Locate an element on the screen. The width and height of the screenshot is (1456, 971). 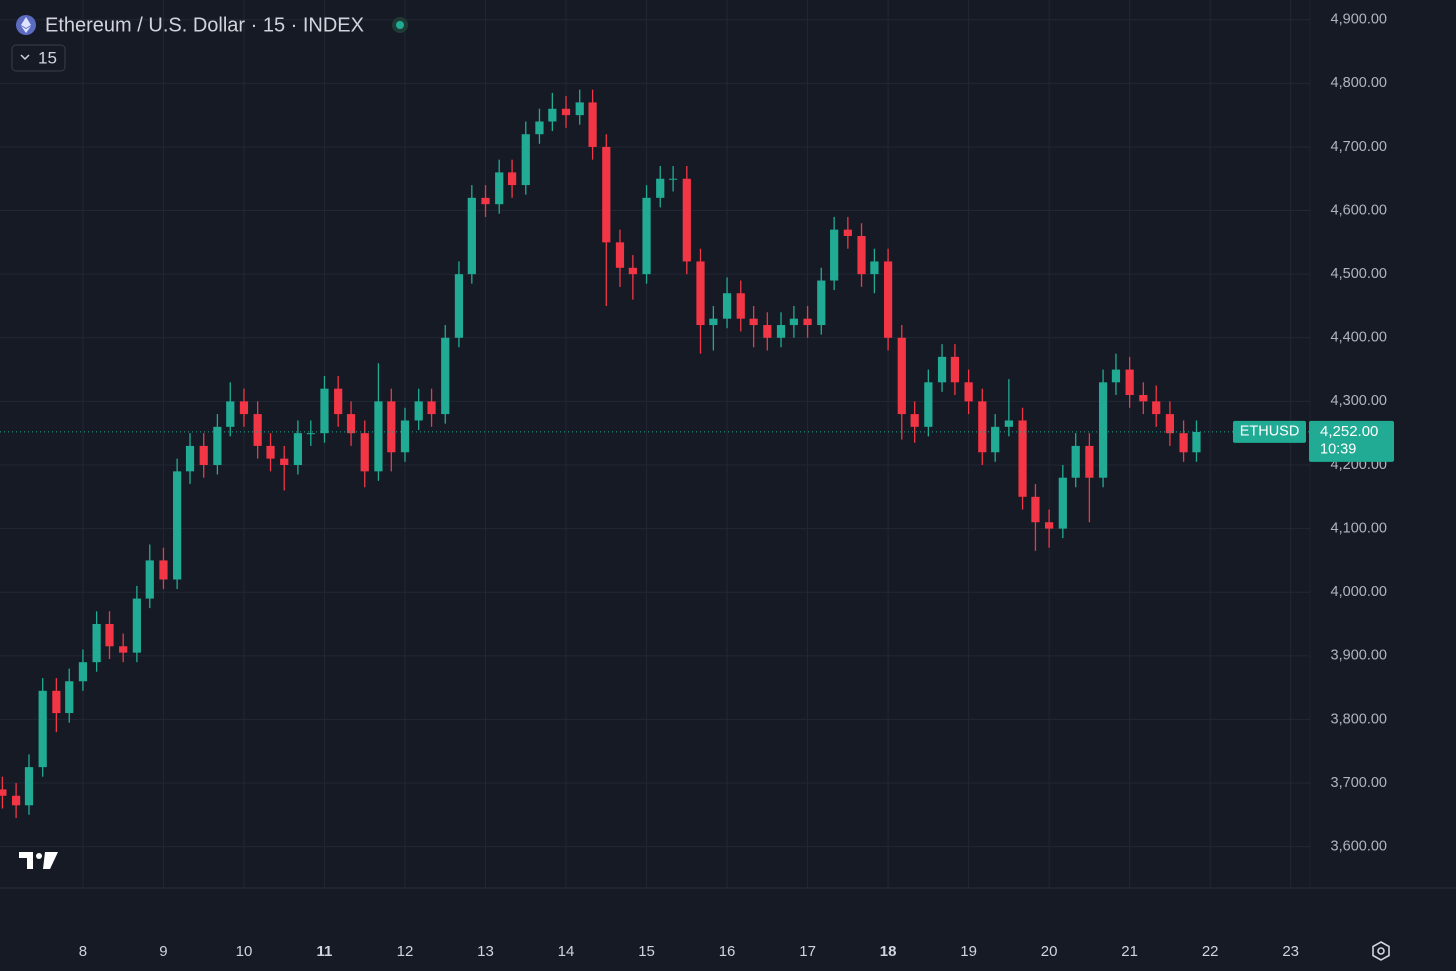
x-tick-label: 21 is located at coordinates (1129, 951).